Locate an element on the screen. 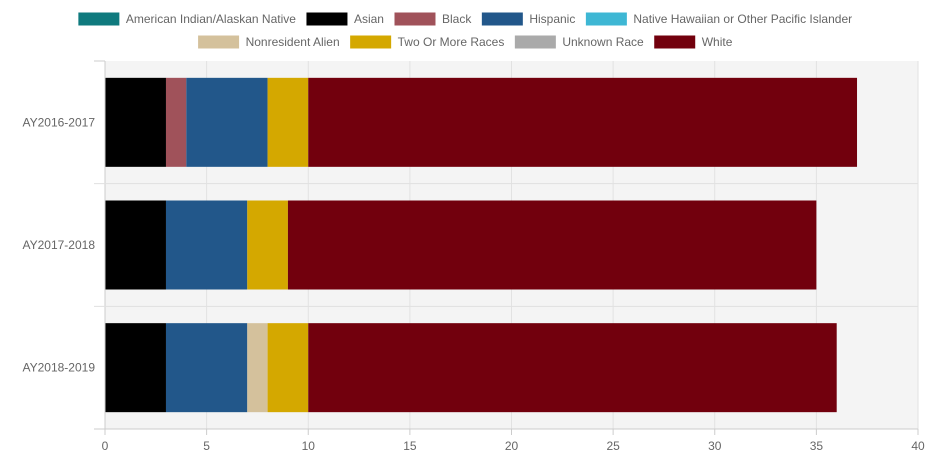  bar-two-or-more-races-ay2016-2017 is located at coordinates (288, 122).